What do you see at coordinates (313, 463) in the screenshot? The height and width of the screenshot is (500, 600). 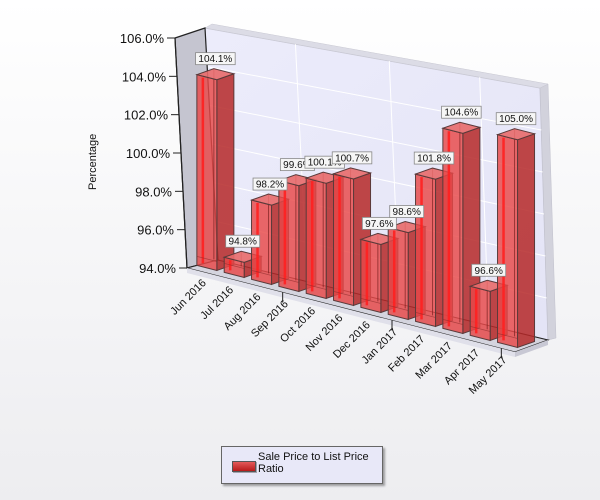 I see `legend-label: Sale Price to List Price Ratio` at bounding box center [313, 463].